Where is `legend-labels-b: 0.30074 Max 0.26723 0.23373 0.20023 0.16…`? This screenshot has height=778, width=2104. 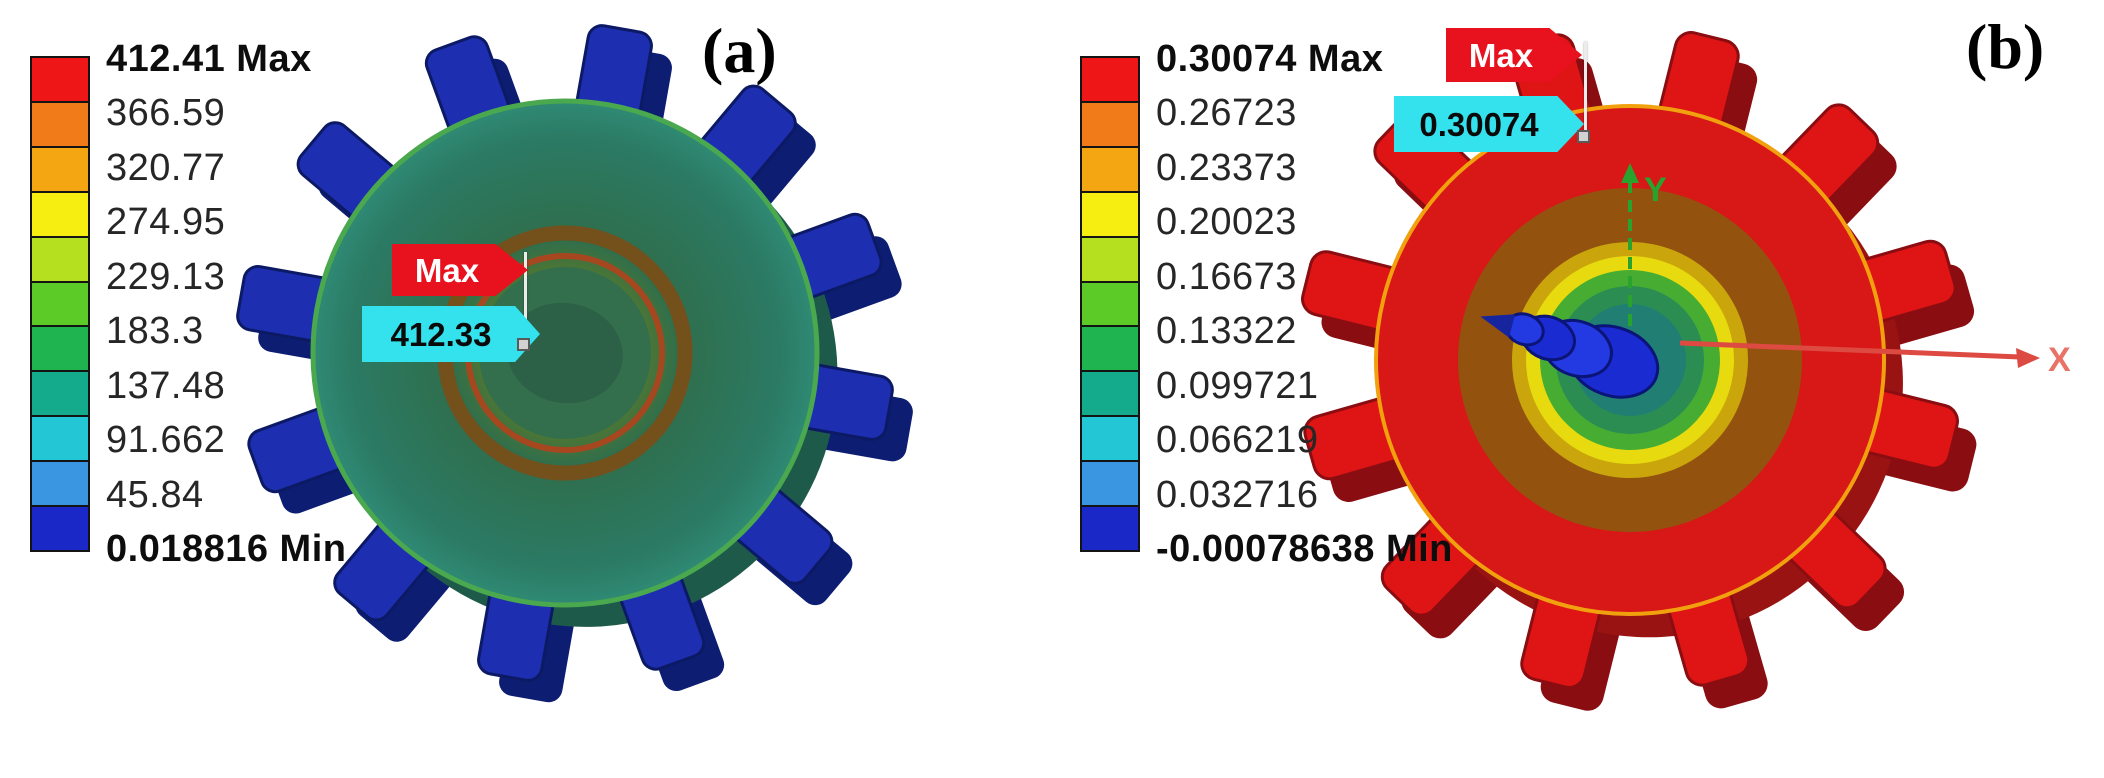
legend-labels-b: 0.30074 Max 0.26723 0.23373 0.20023 0.16… is located at coordinates (1304, 304).